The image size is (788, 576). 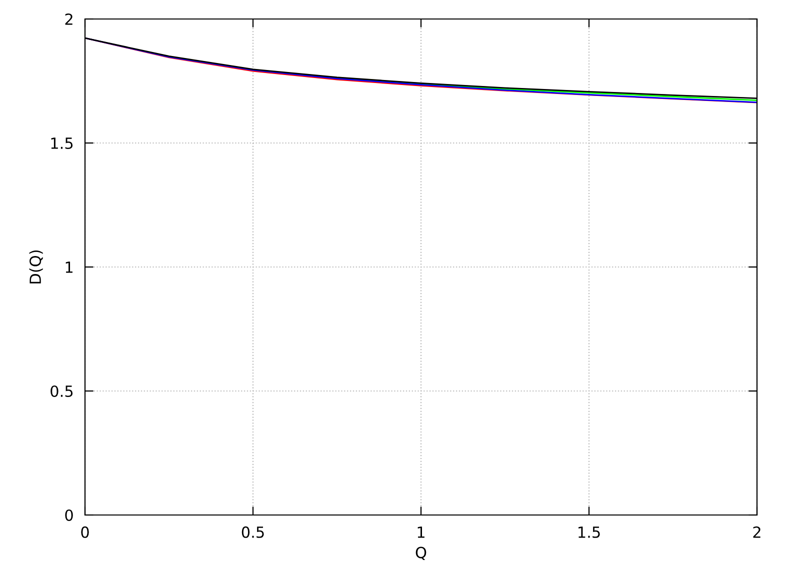 I want to click on y-tick-label: 1.5, so click(x=62, y=144).